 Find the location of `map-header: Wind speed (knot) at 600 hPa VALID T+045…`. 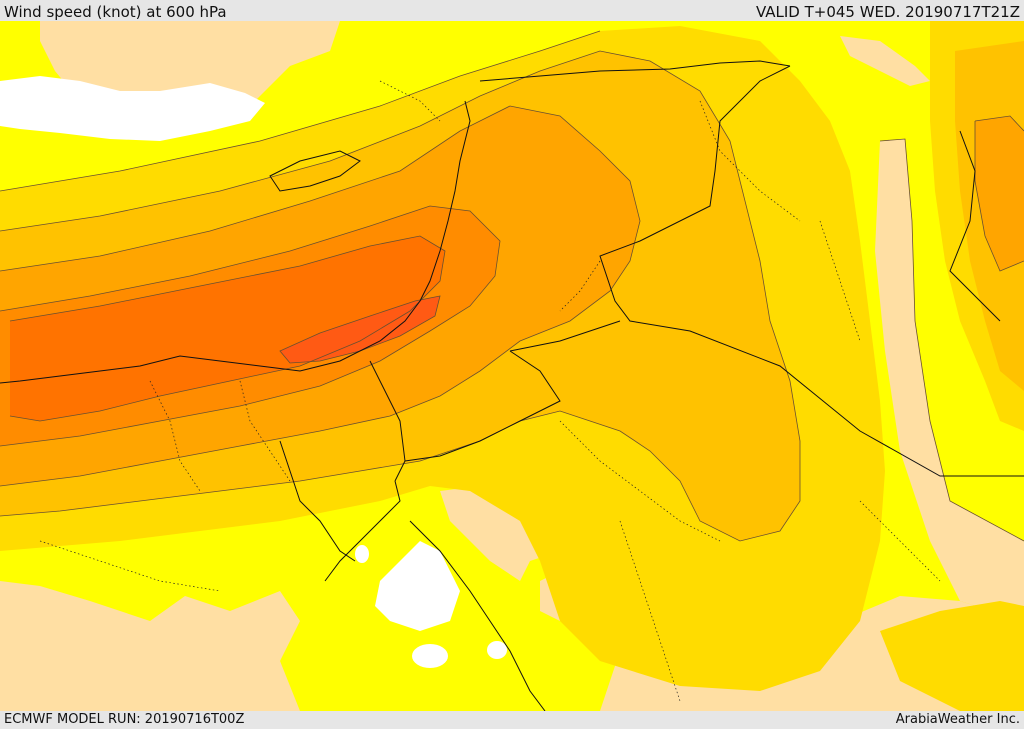

map-header: Wind speed (knot) at 600 hPa VALID T+045… is located at coordinates (512, 10).